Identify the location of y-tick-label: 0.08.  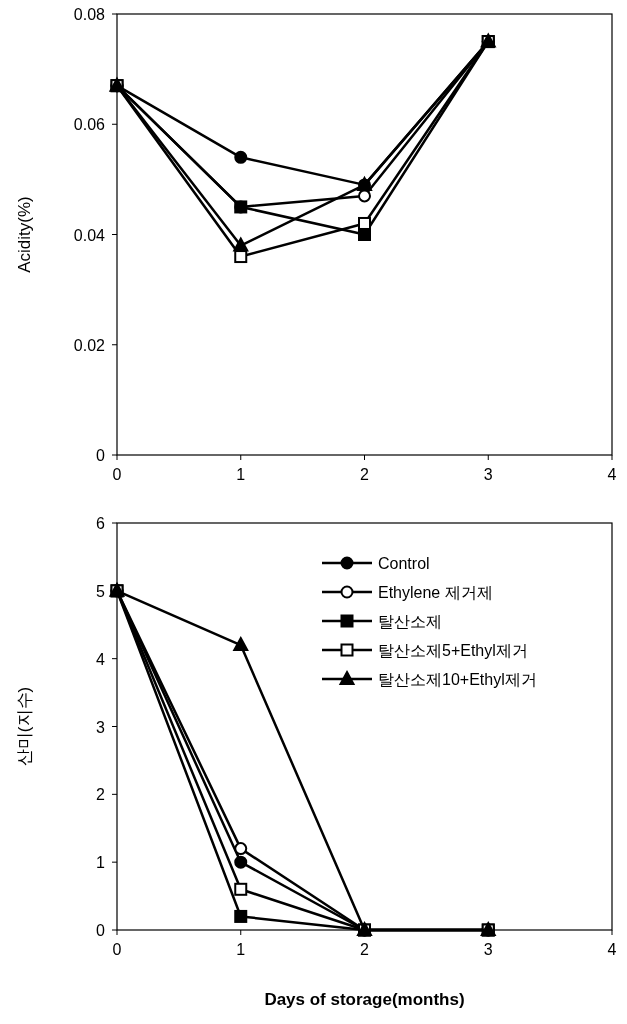
(89, 14).